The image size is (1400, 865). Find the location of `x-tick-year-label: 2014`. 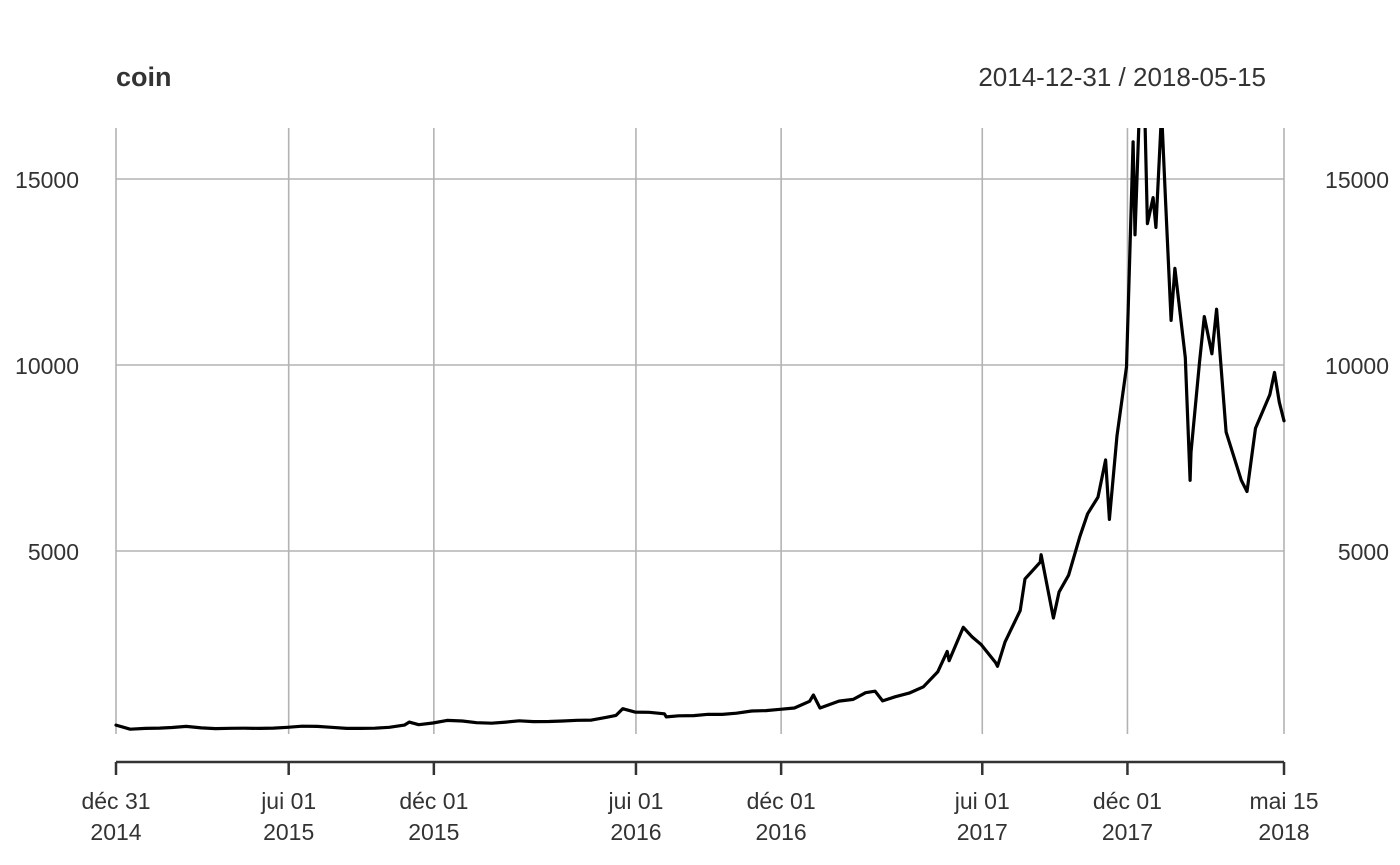

x-tick-year-label: 2014 is located at coordinates (115, 832).